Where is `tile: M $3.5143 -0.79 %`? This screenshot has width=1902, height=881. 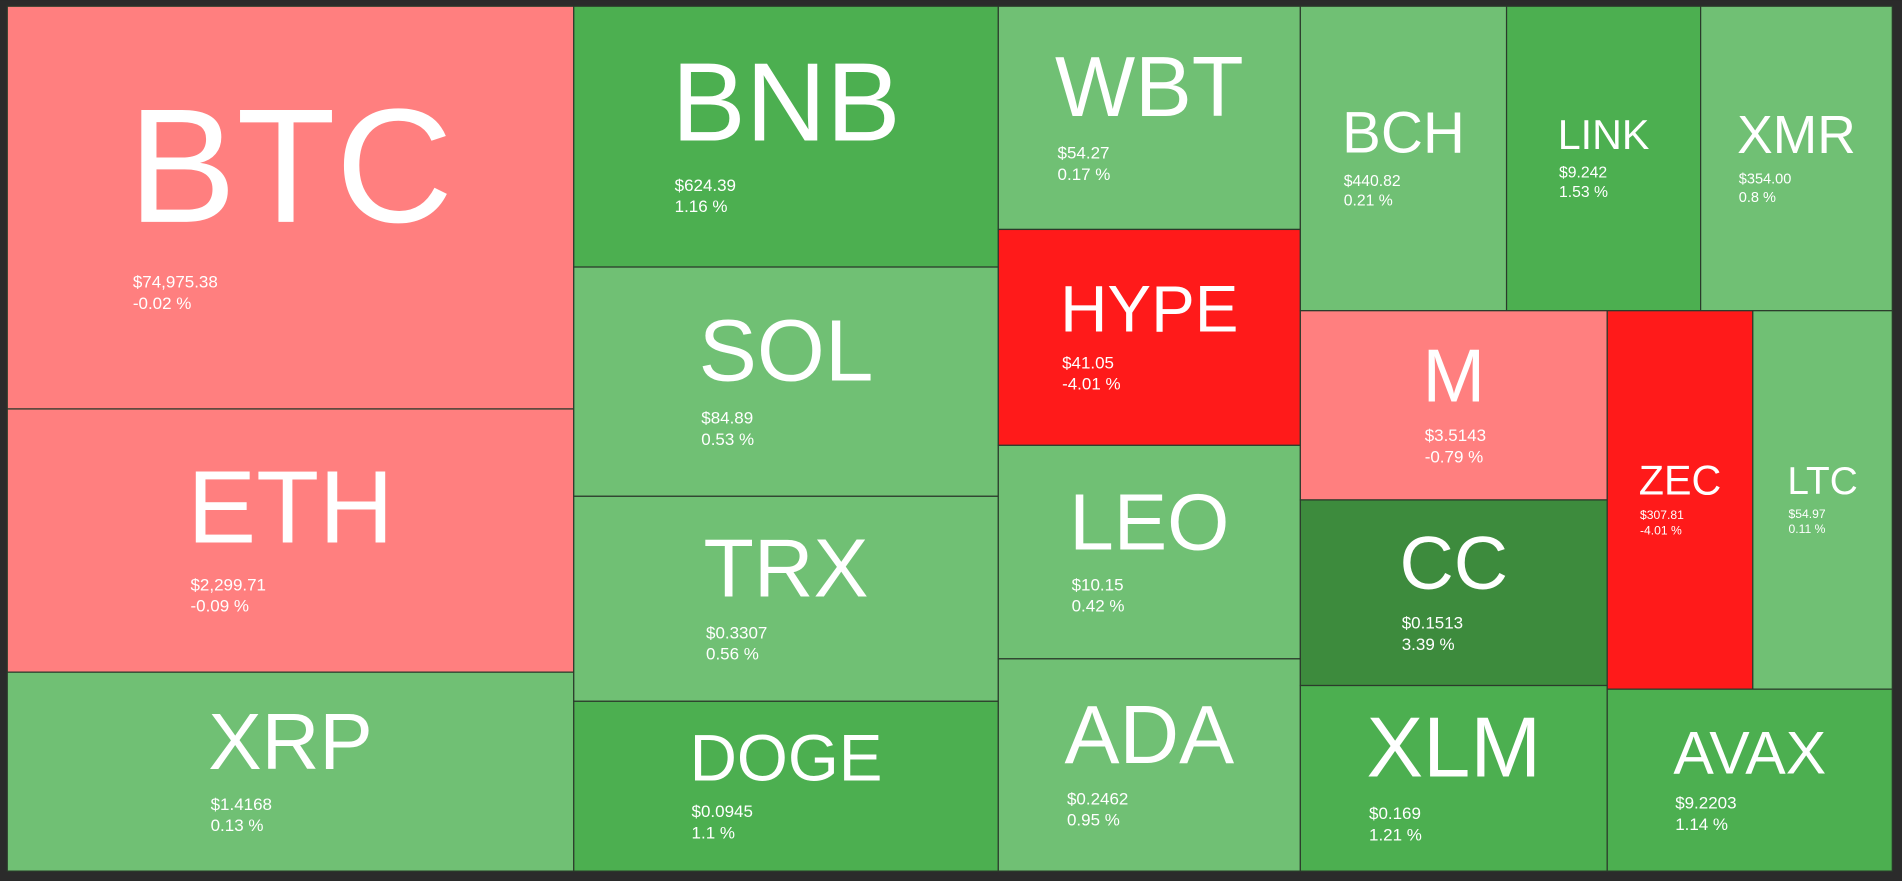
tile: M $3.5143 -0.79 % is located at coordinates (1453, 405).